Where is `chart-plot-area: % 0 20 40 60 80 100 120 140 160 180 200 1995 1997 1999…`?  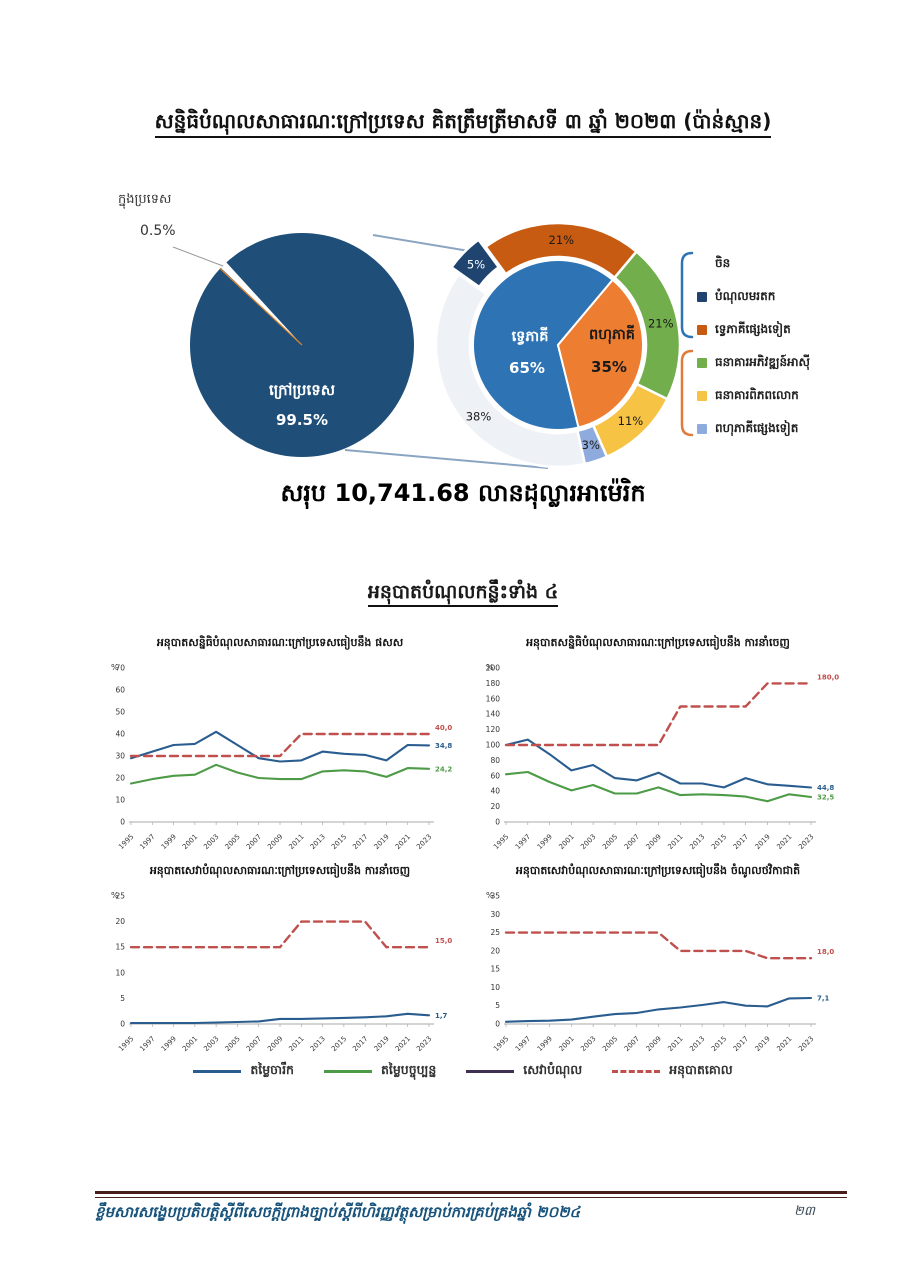
chart-plot-area: % 0 20 40 60 80 100 120 140 160 180 200 1995 1997 1999… is located at coordinates (658, 762).